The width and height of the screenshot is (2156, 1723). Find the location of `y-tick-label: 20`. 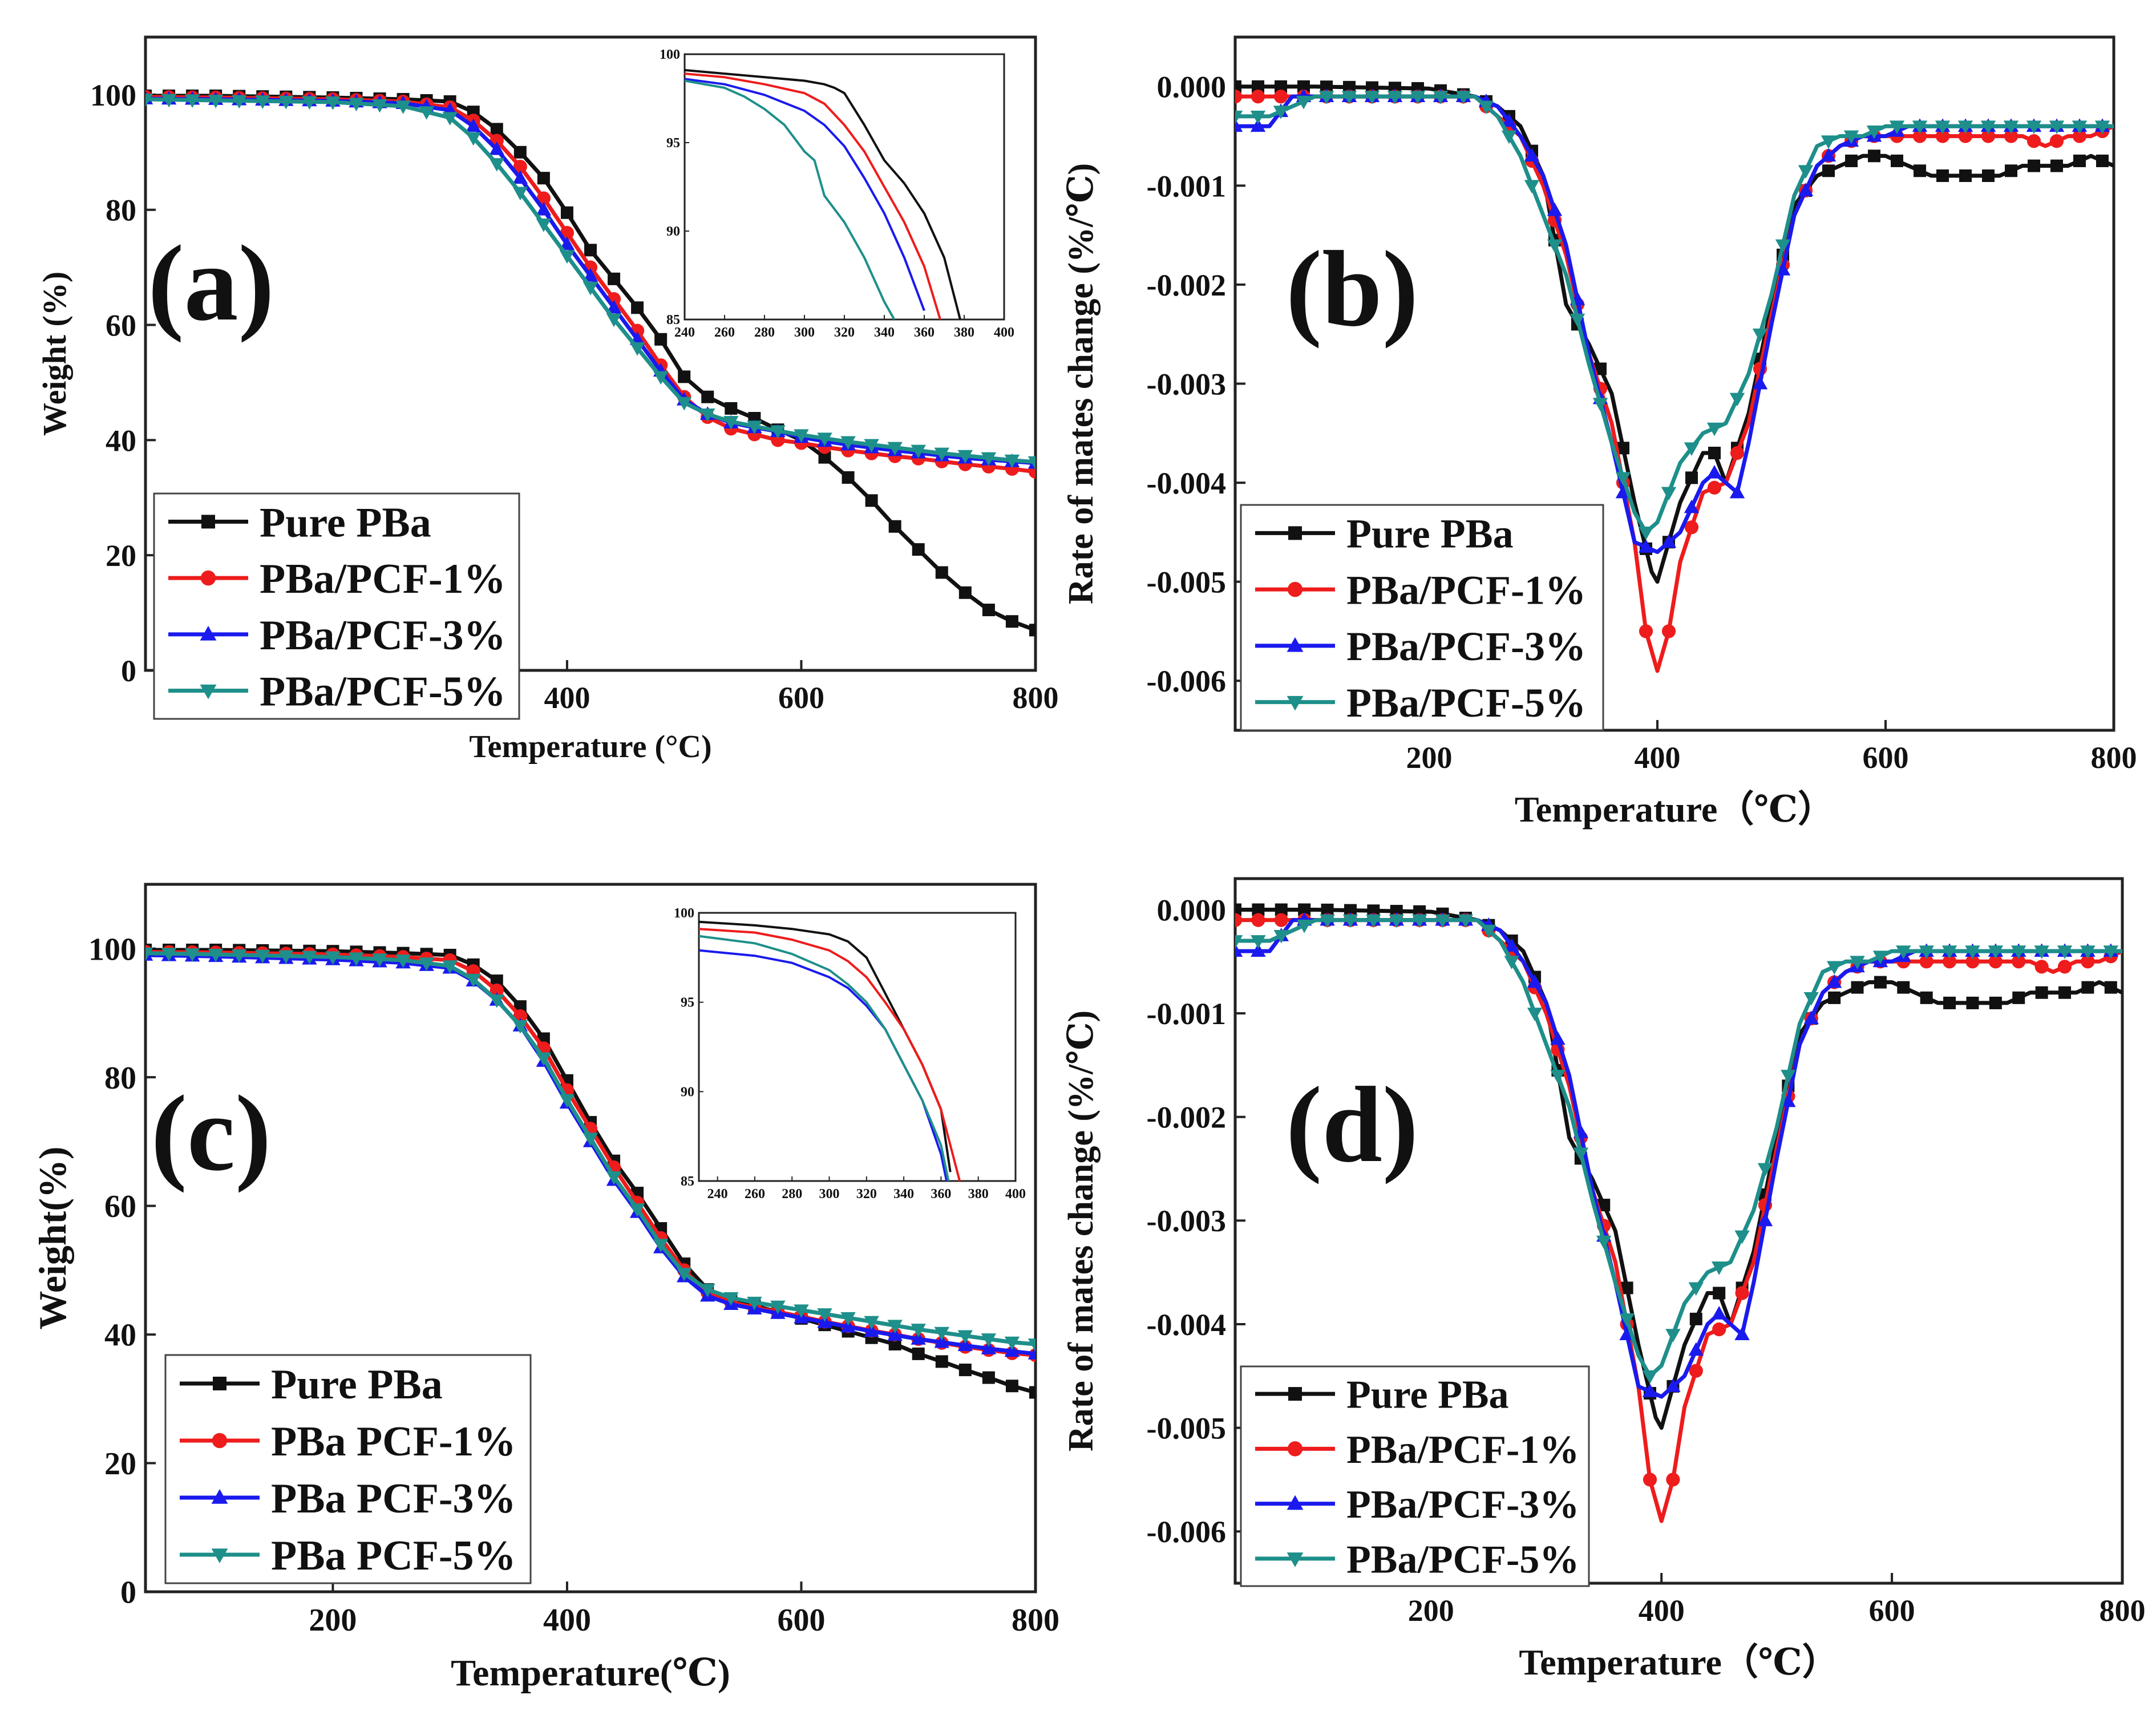

y-tick-label: 20 is located at coordinates (120, 1464).